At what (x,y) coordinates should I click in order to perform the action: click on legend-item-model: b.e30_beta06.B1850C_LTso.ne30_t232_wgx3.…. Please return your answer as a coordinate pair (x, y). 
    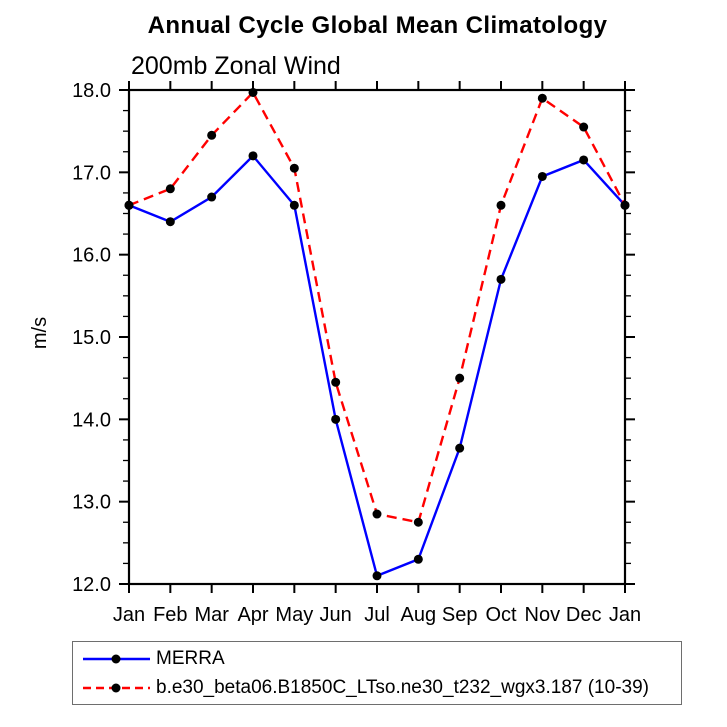
    Looking at the image, I should click on (377, 687).